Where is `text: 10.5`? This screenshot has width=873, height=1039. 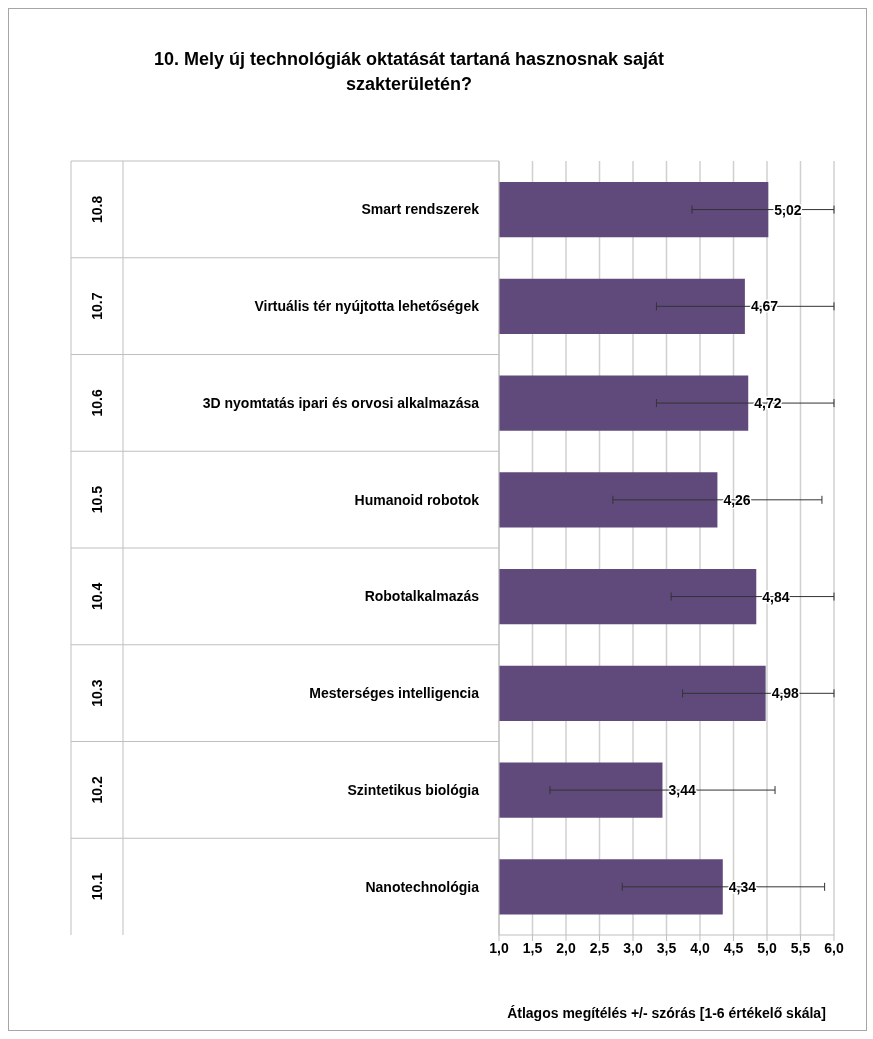 text: 10.5 is located at coordinates (97, 499).